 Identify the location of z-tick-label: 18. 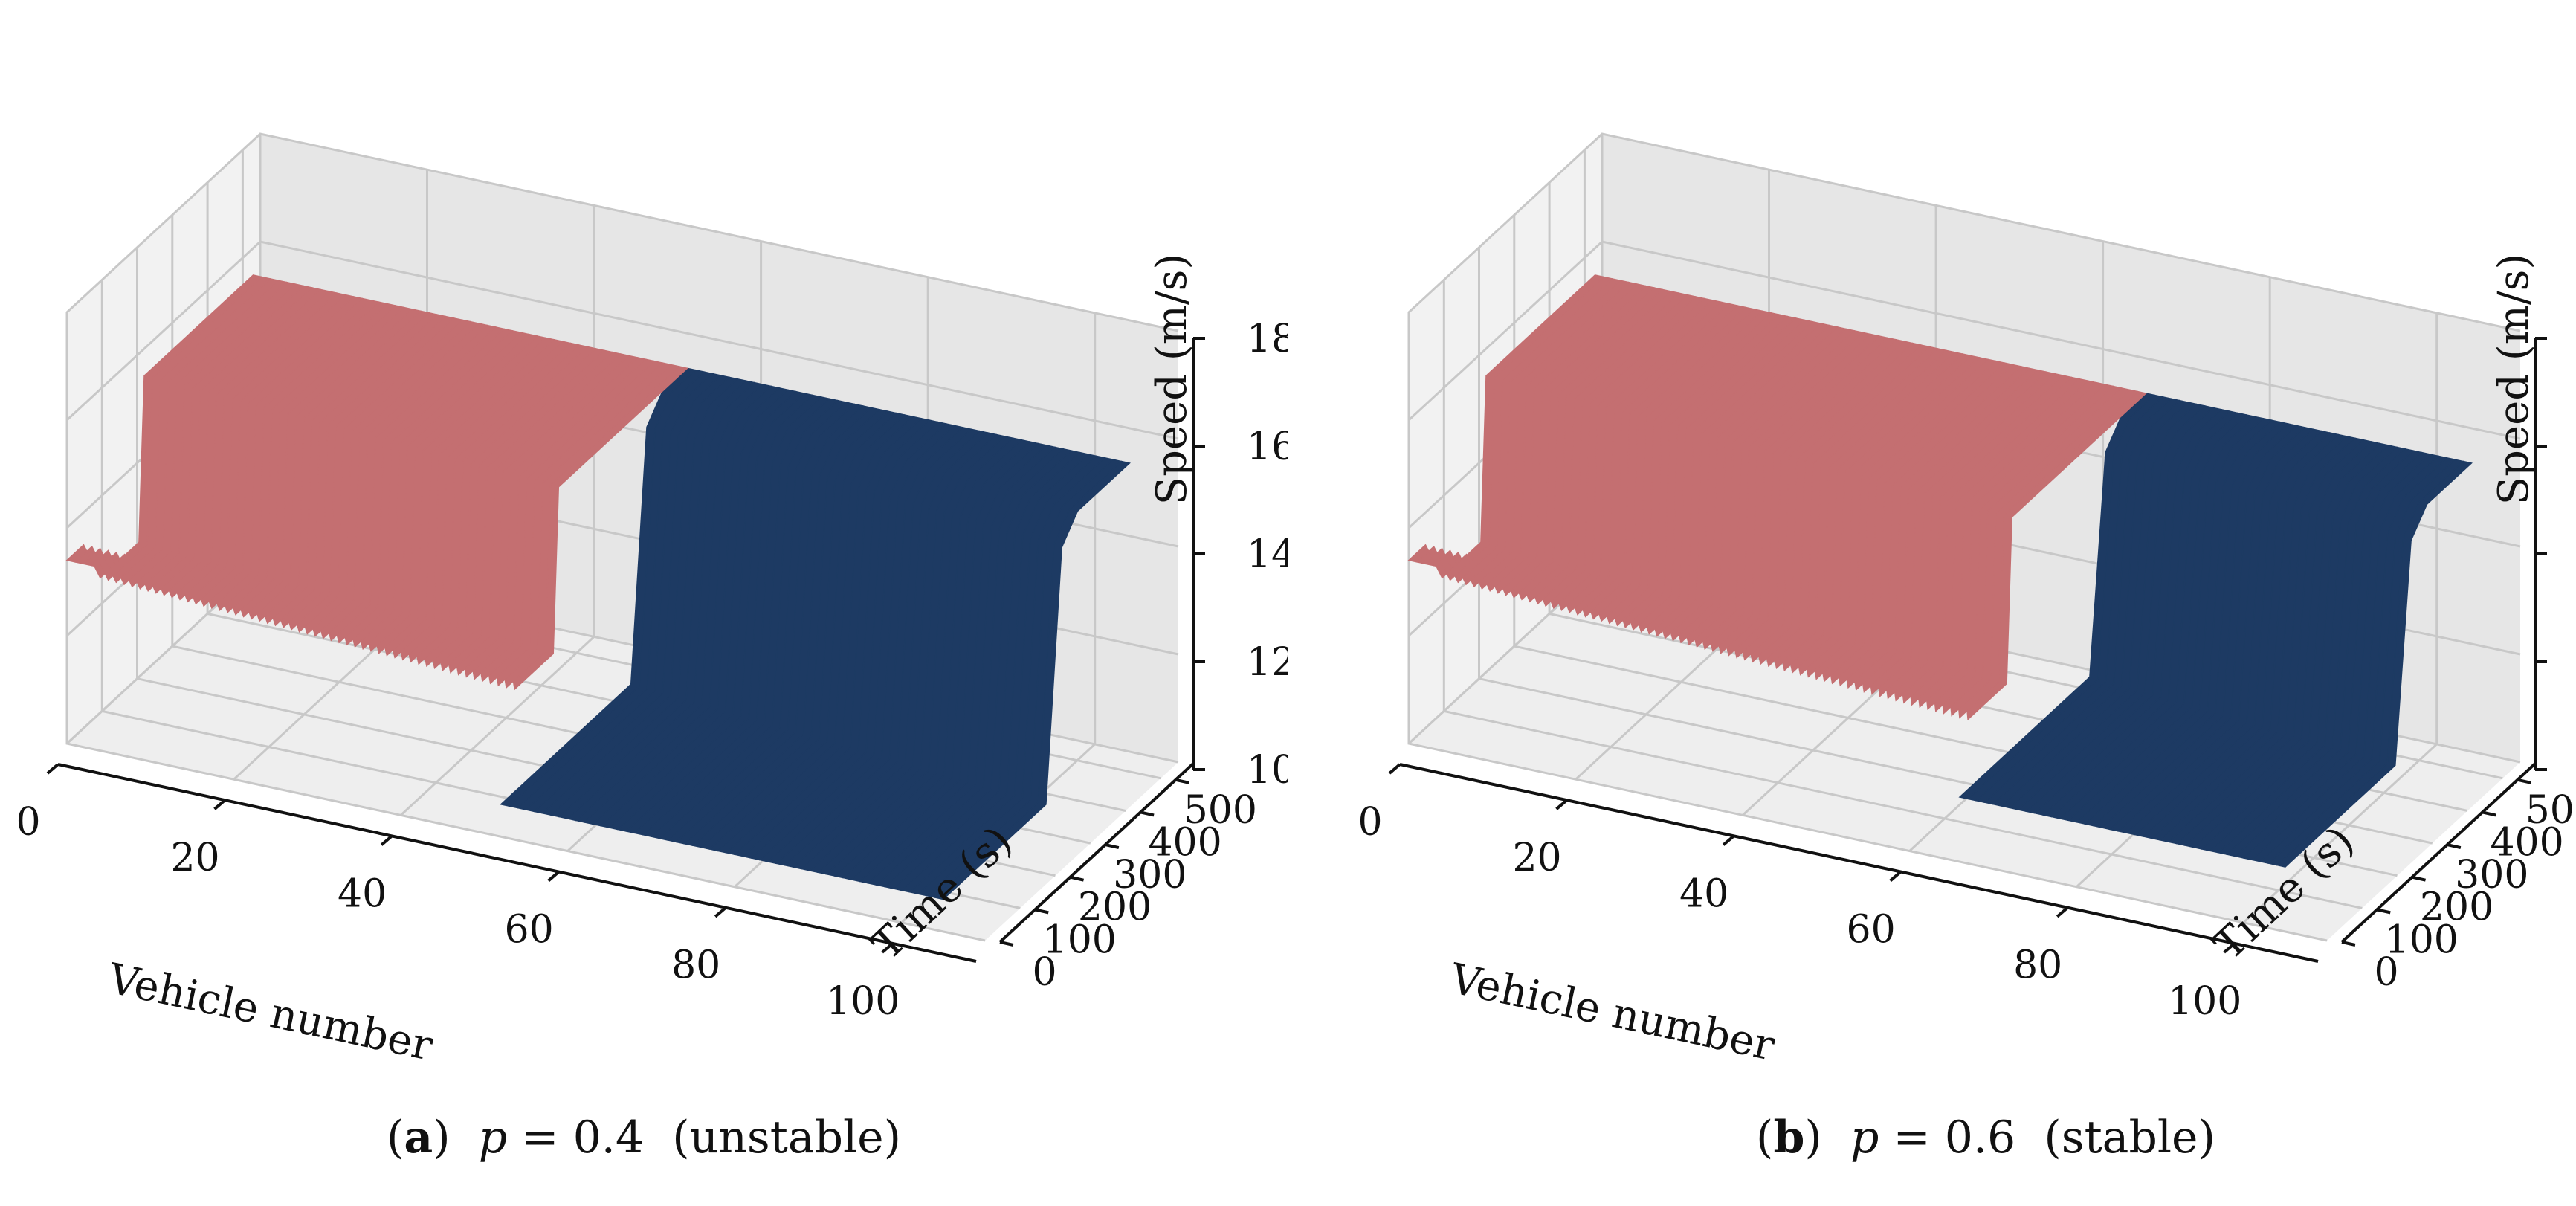
(1267, 339).